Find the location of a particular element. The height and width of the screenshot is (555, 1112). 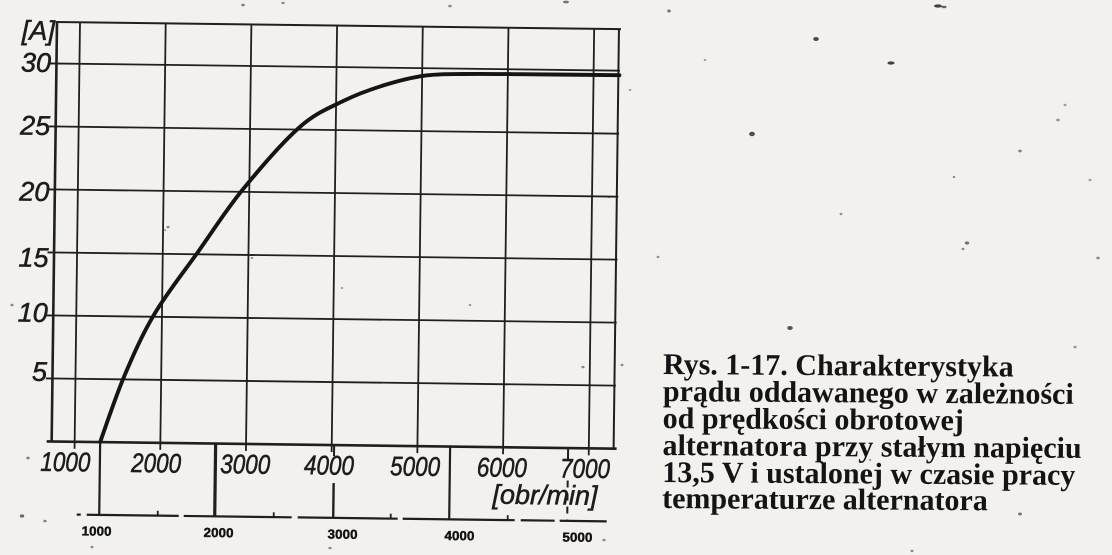

svg-text: [obr/min] is located at coordinates (545, 495).